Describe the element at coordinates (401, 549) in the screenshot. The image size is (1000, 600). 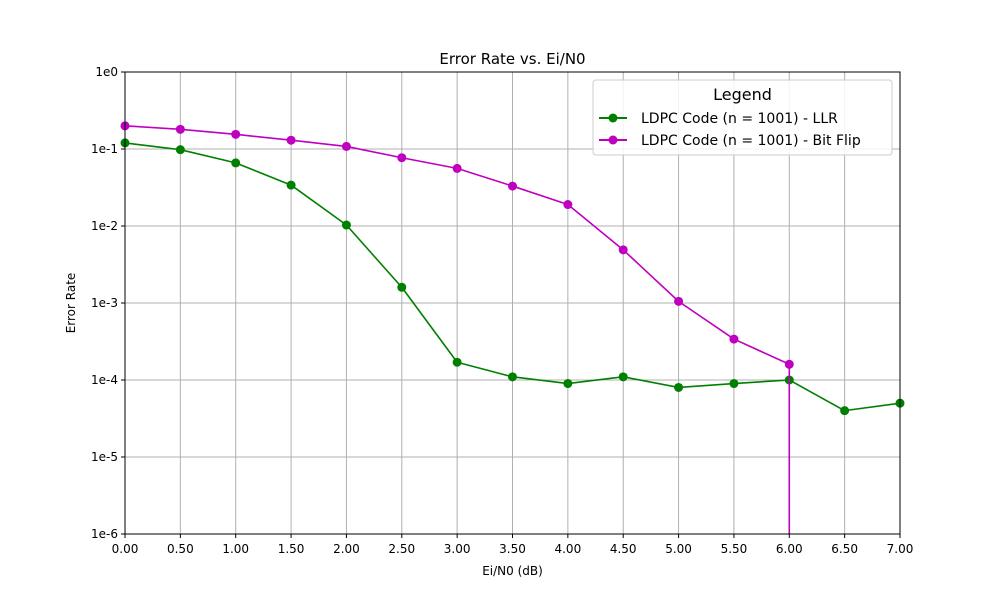
I see `x-tick-label: 2.50` at that location.